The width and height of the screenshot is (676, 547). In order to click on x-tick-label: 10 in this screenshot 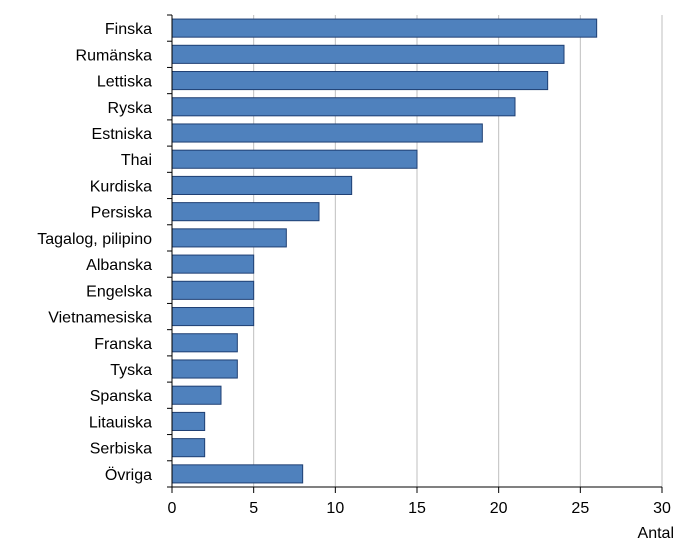, I will do `click(335, 508)`.